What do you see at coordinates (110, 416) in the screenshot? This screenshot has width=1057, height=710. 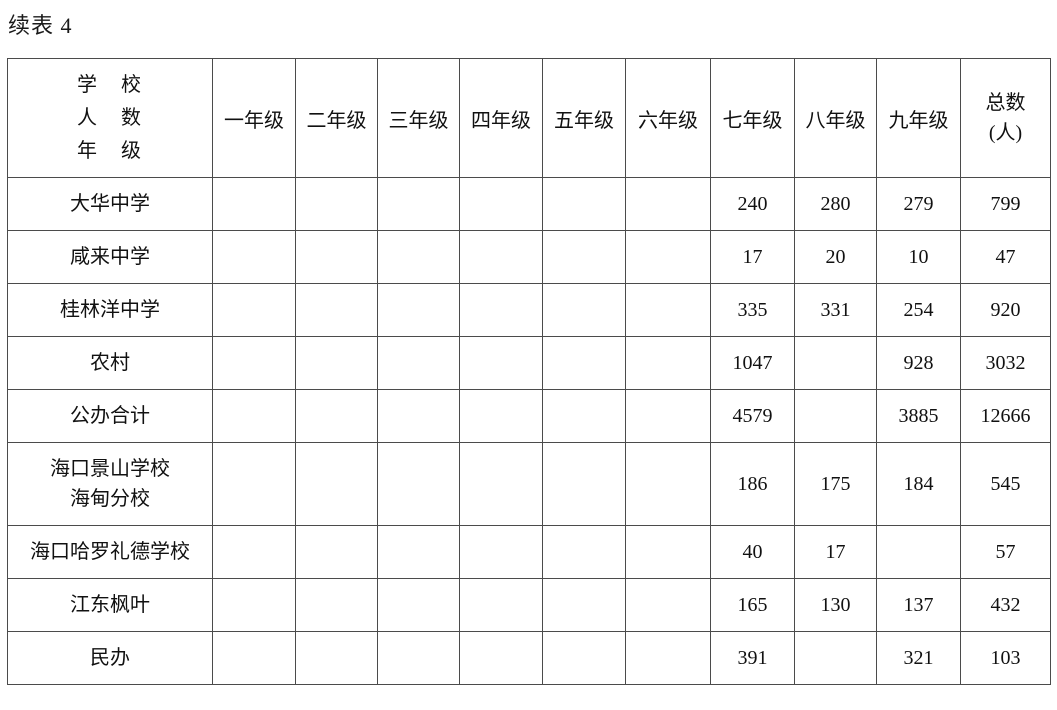 I see `school-name-cell: 公办合计` at bounding box center [110, 416].